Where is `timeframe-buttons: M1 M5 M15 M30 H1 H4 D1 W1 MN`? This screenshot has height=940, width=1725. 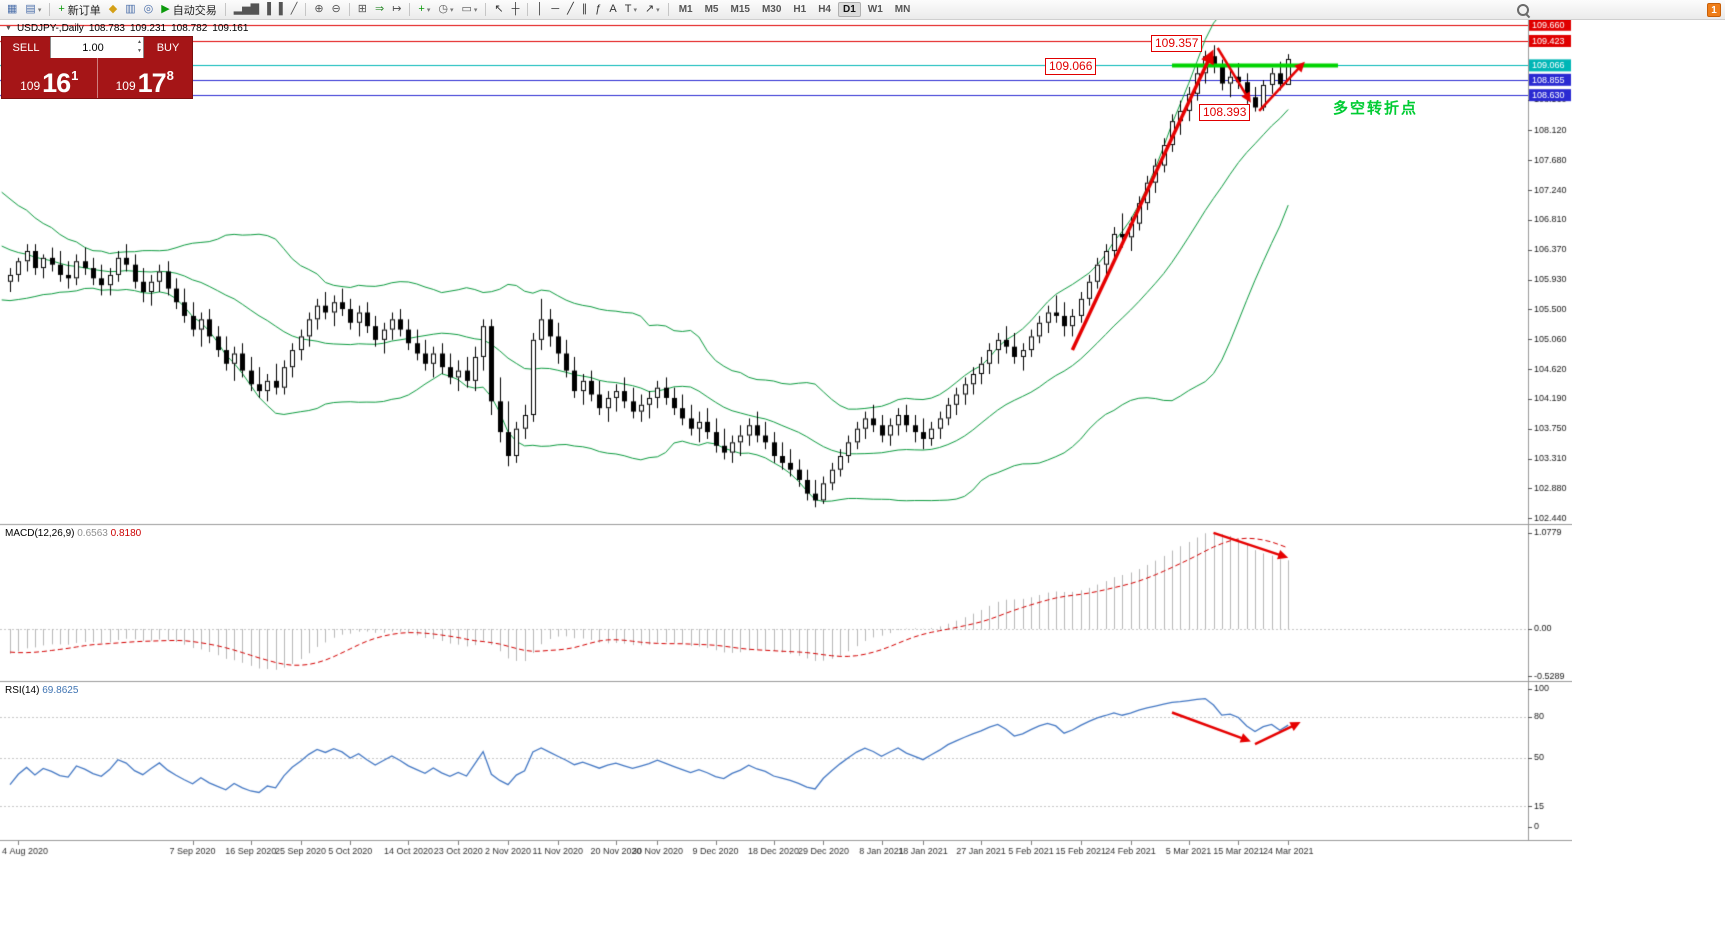
timeframe-buttons: M1 M5 M15 M30 H1 H4 D1 W1 MN is located at coordinates (795, 9).